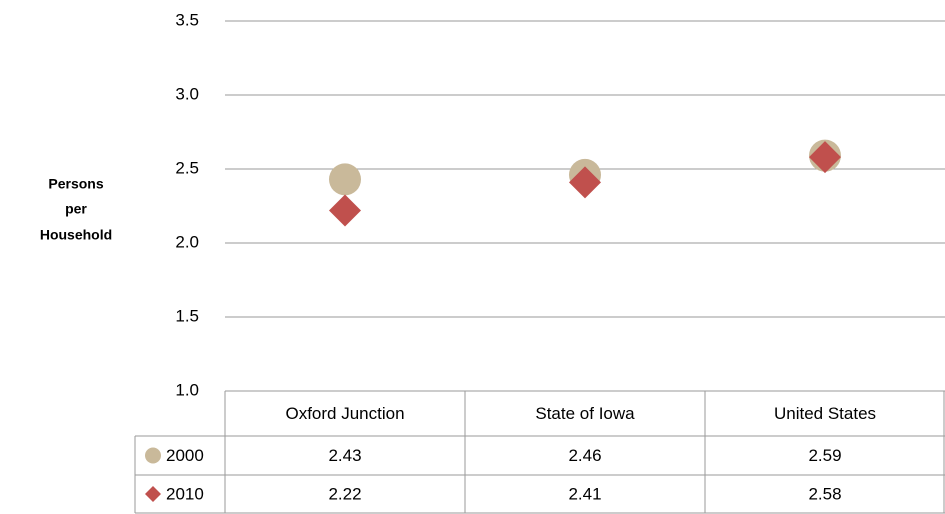 This screenshot has width=945, height=514. Describe the element at coordinates (76, 209) in the screenshot. I see `y-axis-label: per` at that location.